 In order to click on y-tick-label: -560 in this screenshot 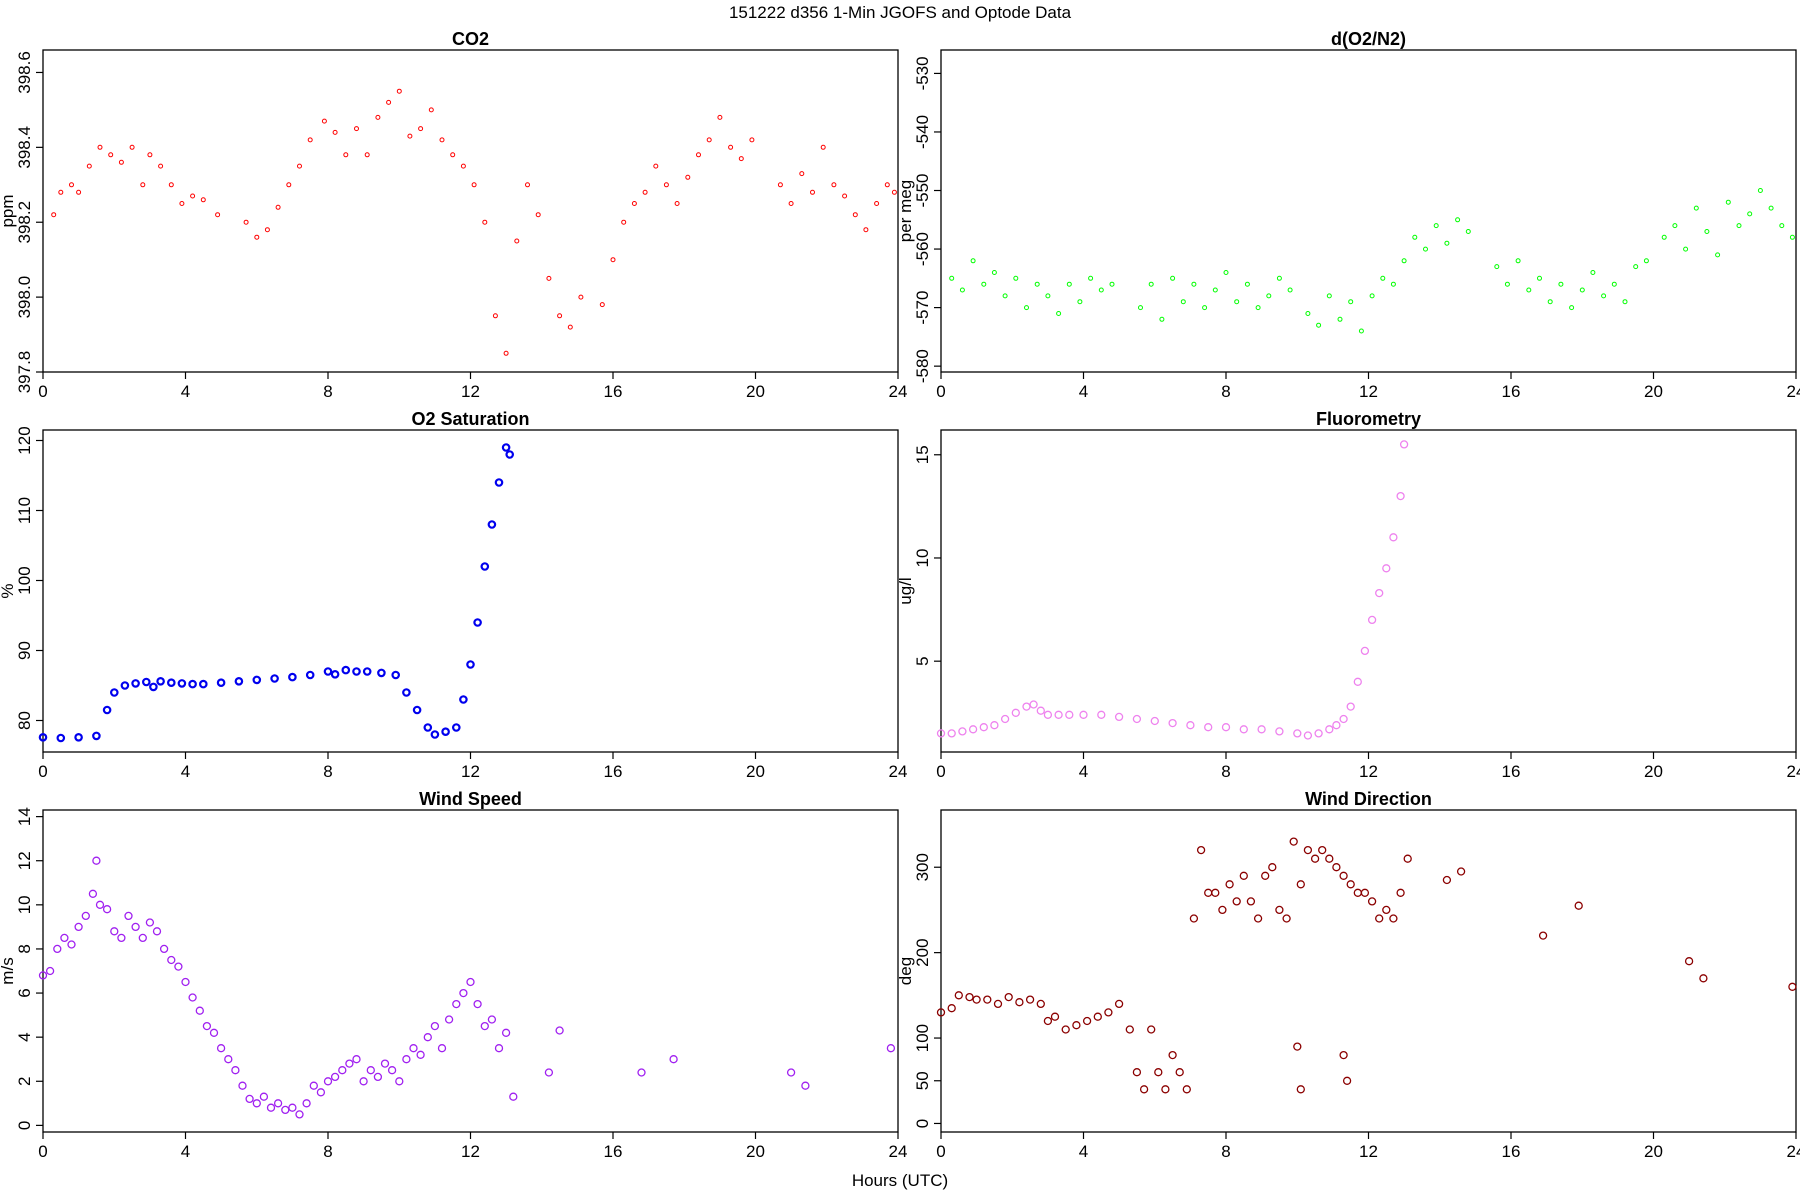, I will do `click(922, 249)`.